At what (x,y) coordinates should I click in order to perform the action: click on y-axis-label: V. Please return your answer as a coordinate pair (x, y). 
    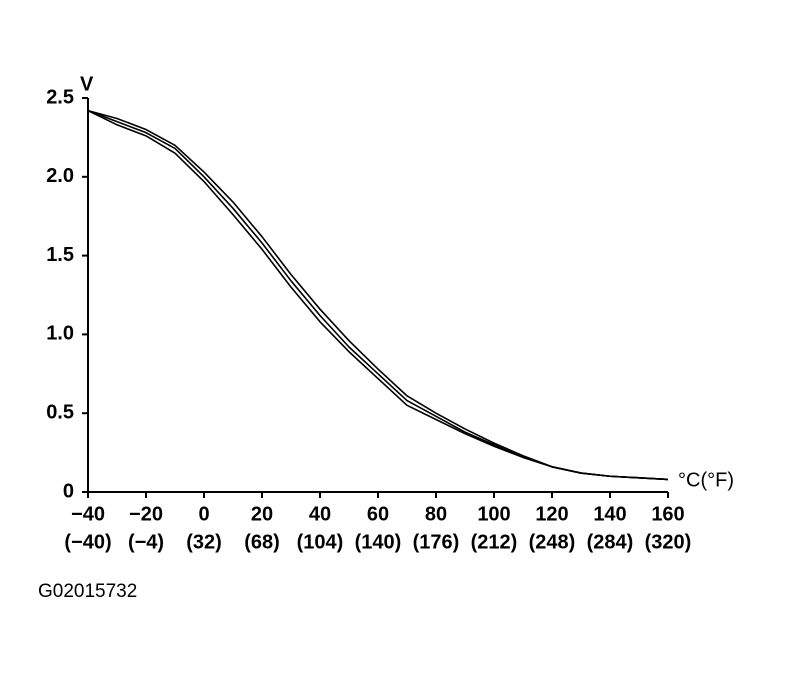
    Looking at the image, I should click on (87, 84).